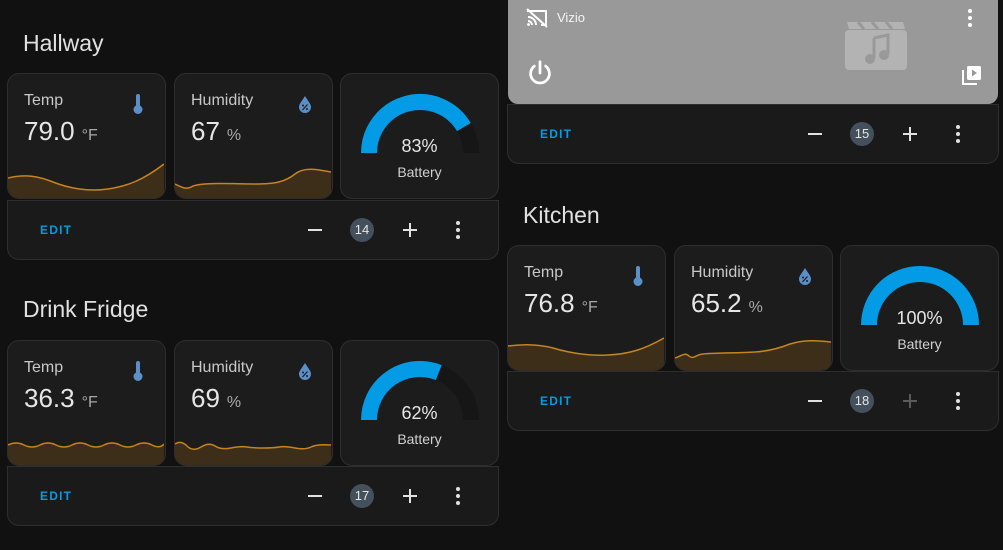 The image size is (1003, 550). Describe the element at coordinates (561, 215) in the screenshot. I see `section-title-kitchen: Kitchen` at that location.